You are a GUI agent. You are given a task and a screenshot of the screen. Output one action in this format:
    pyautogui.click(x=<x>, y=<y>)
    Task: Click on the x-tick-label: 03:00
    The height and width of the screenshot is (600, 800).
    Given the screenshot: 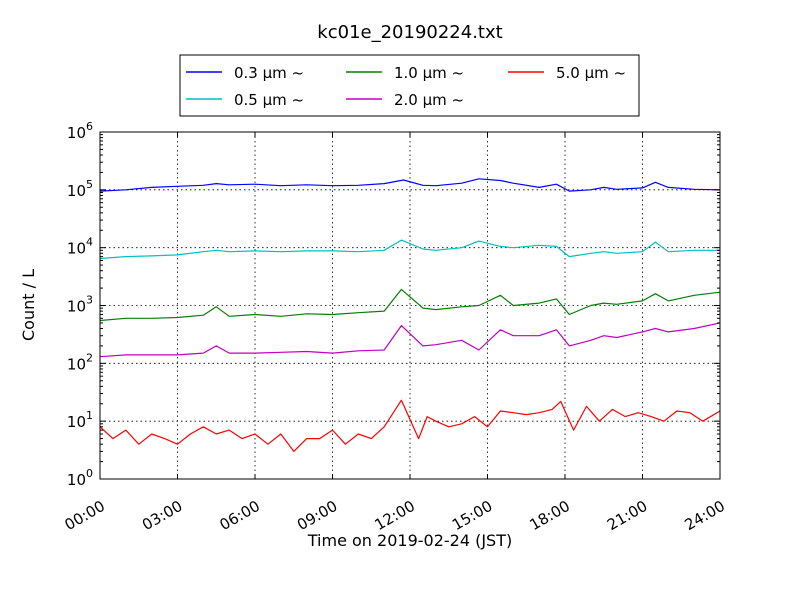 What is the action you would take?
    pyautogui.click(x=162, y=515)
    